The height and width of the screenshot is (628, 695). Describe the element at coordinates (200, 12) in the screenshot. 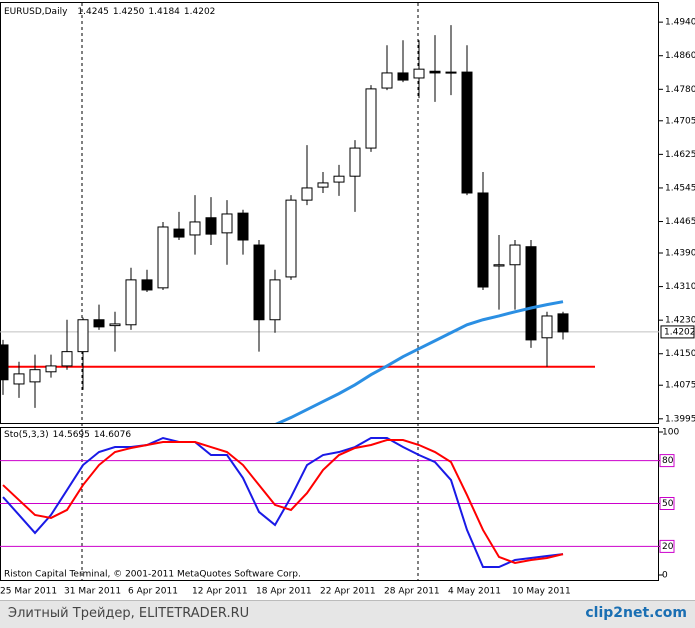

I see `header-close: 1.4202` at that location.